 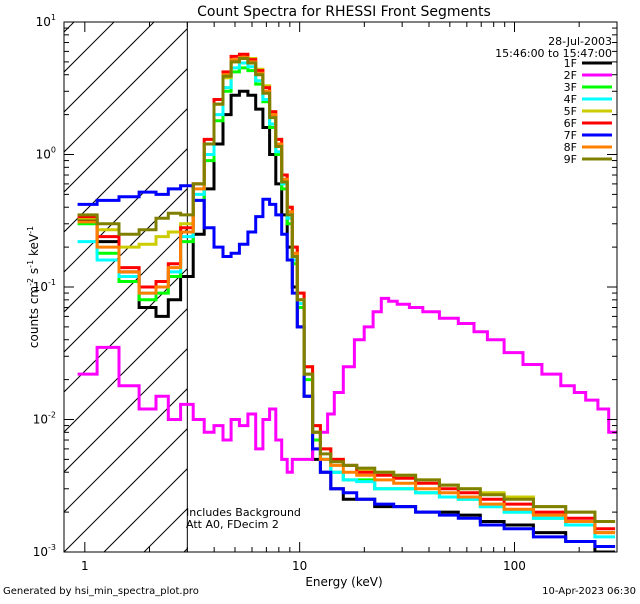 I want to click on x-axis-label: Energy (keV), so click(x=343, y=582).